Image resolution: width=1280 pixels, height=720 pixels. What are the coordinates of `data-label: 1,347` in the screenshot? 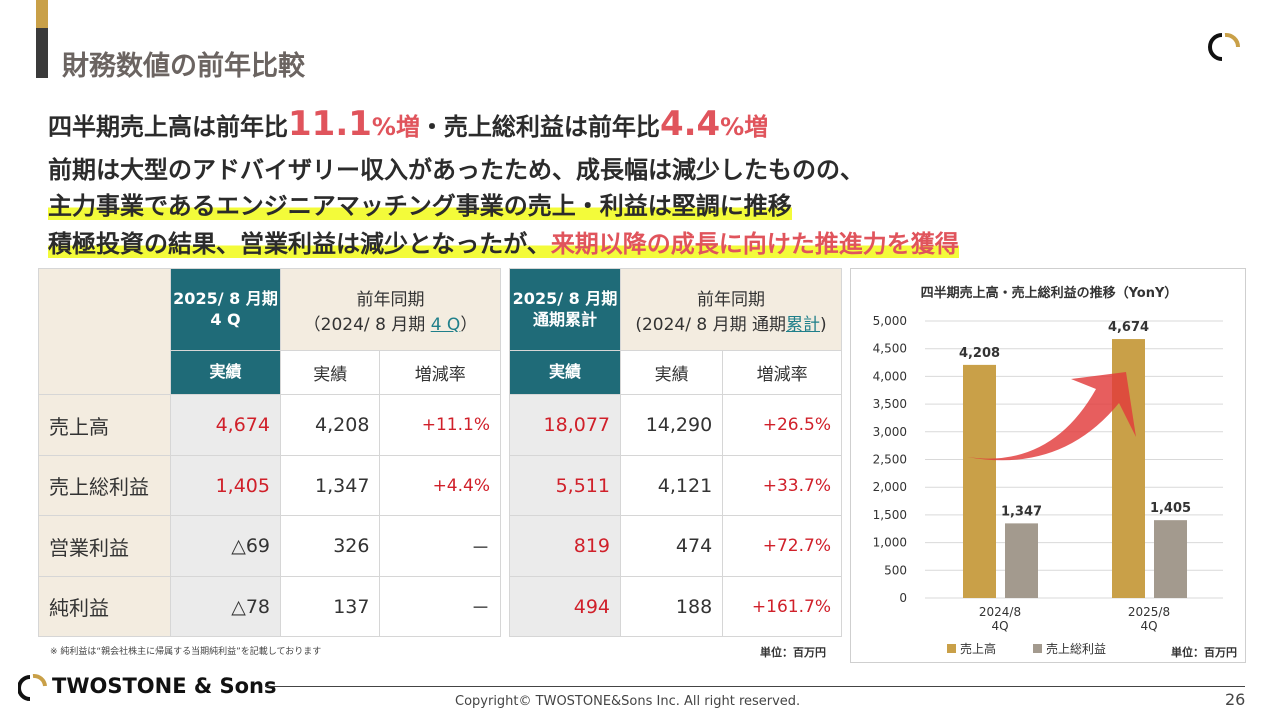 It's located at (1021, 511).